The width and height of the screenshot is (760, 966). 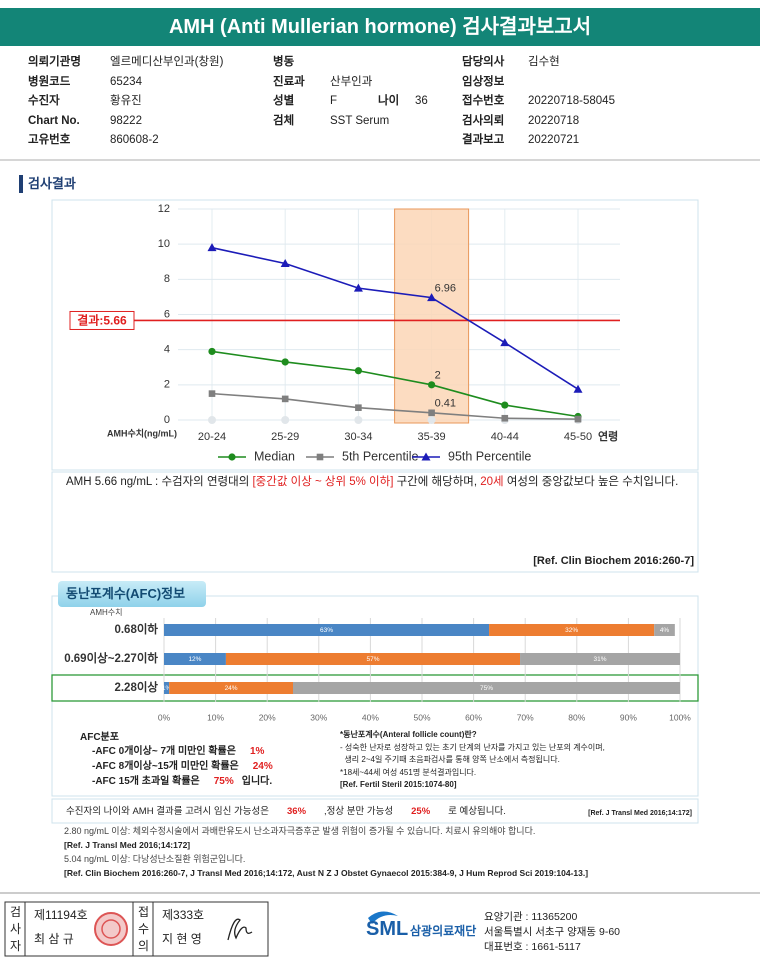 I want to click on text-part: 구간에 해당하며,, so click(x=437, y=482).